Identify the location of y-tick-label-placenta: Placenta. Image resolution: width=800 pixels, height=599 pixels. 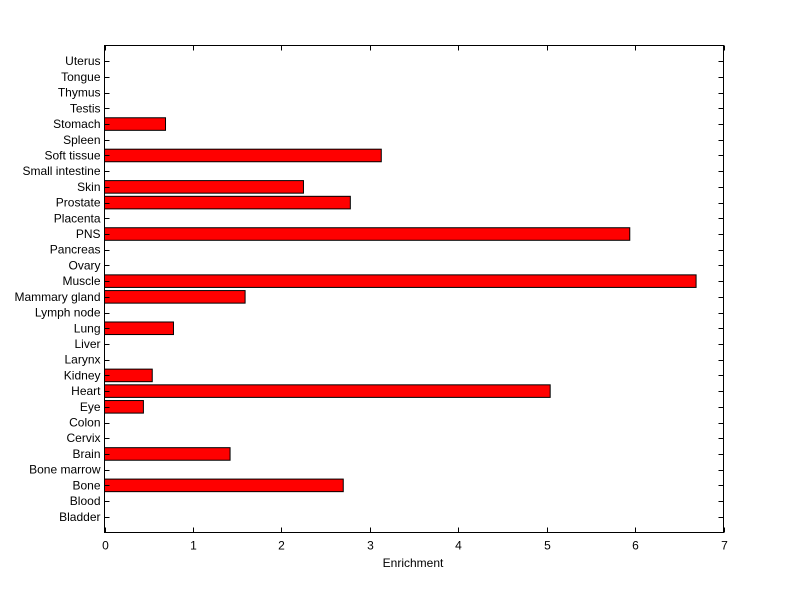
(77, 218).